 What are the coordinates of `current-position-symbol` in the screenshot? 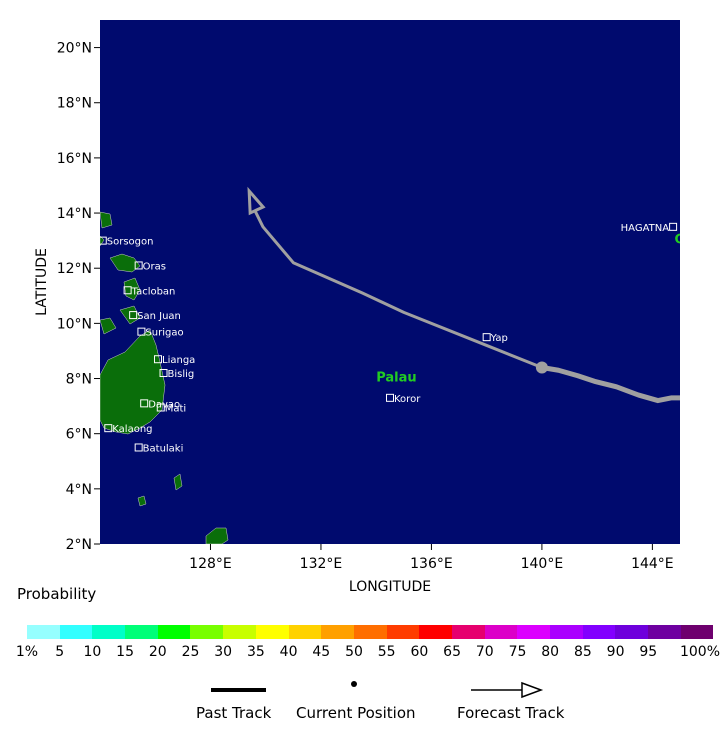 It's located at (354, 684).